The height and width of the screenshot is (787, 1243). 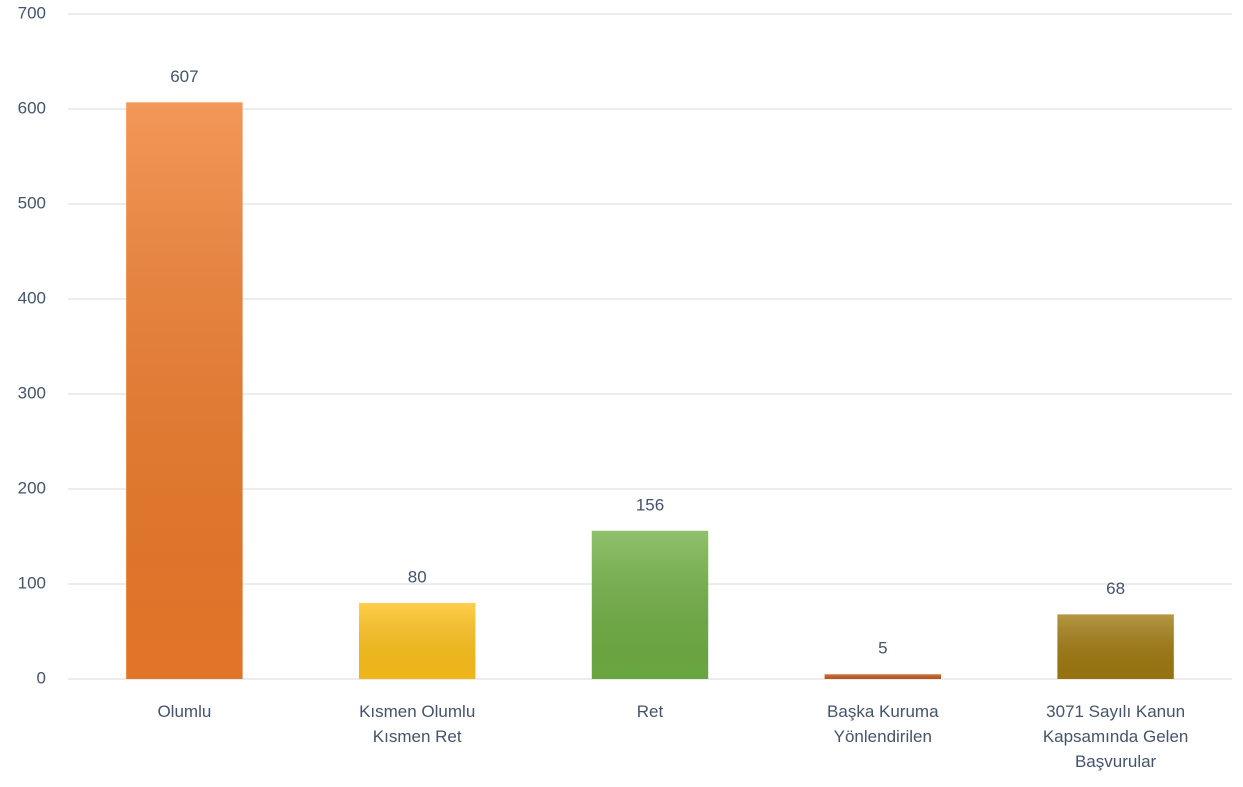 What do you see at coordinates (650, 711) in the screenshot?
I see `x-tick-label: Ret` at bounding box center [650, 711].